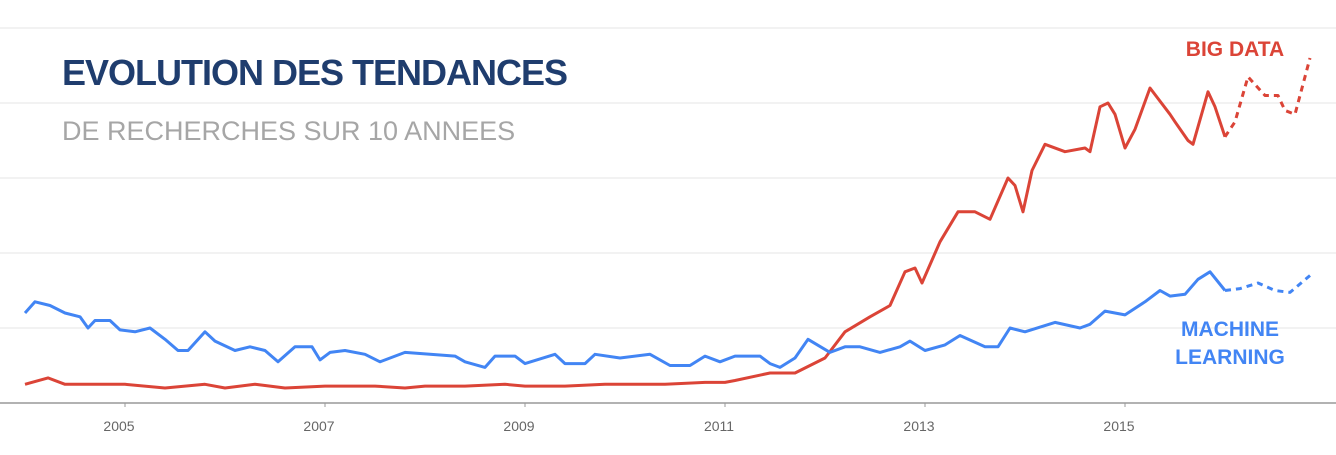  What do you see at coordinates (518, 426) in the screenshot?
I see `x-tick-label: 2009` at bounding box center [518, 426].